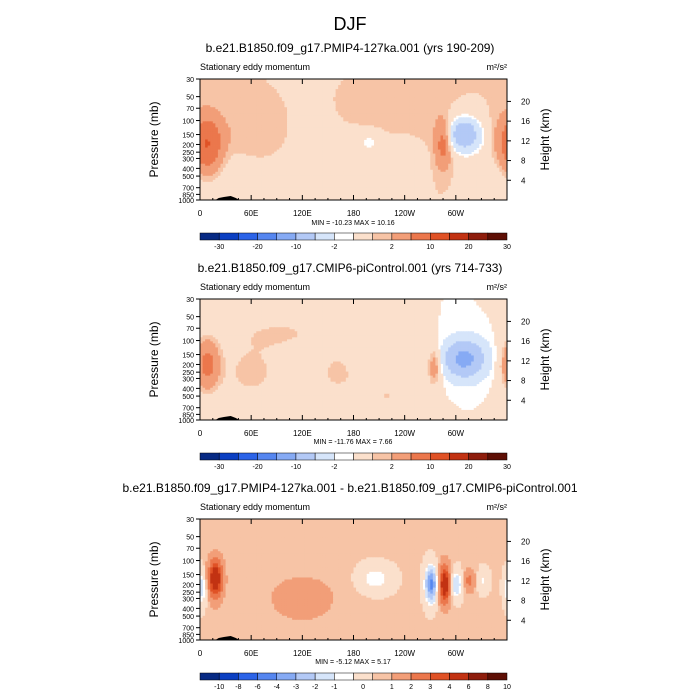 The width and height of the screenshot is (700, 700). I want to click on min-max-stats: MIN = -11.76 MAX = 7.66, so click(353, 442).